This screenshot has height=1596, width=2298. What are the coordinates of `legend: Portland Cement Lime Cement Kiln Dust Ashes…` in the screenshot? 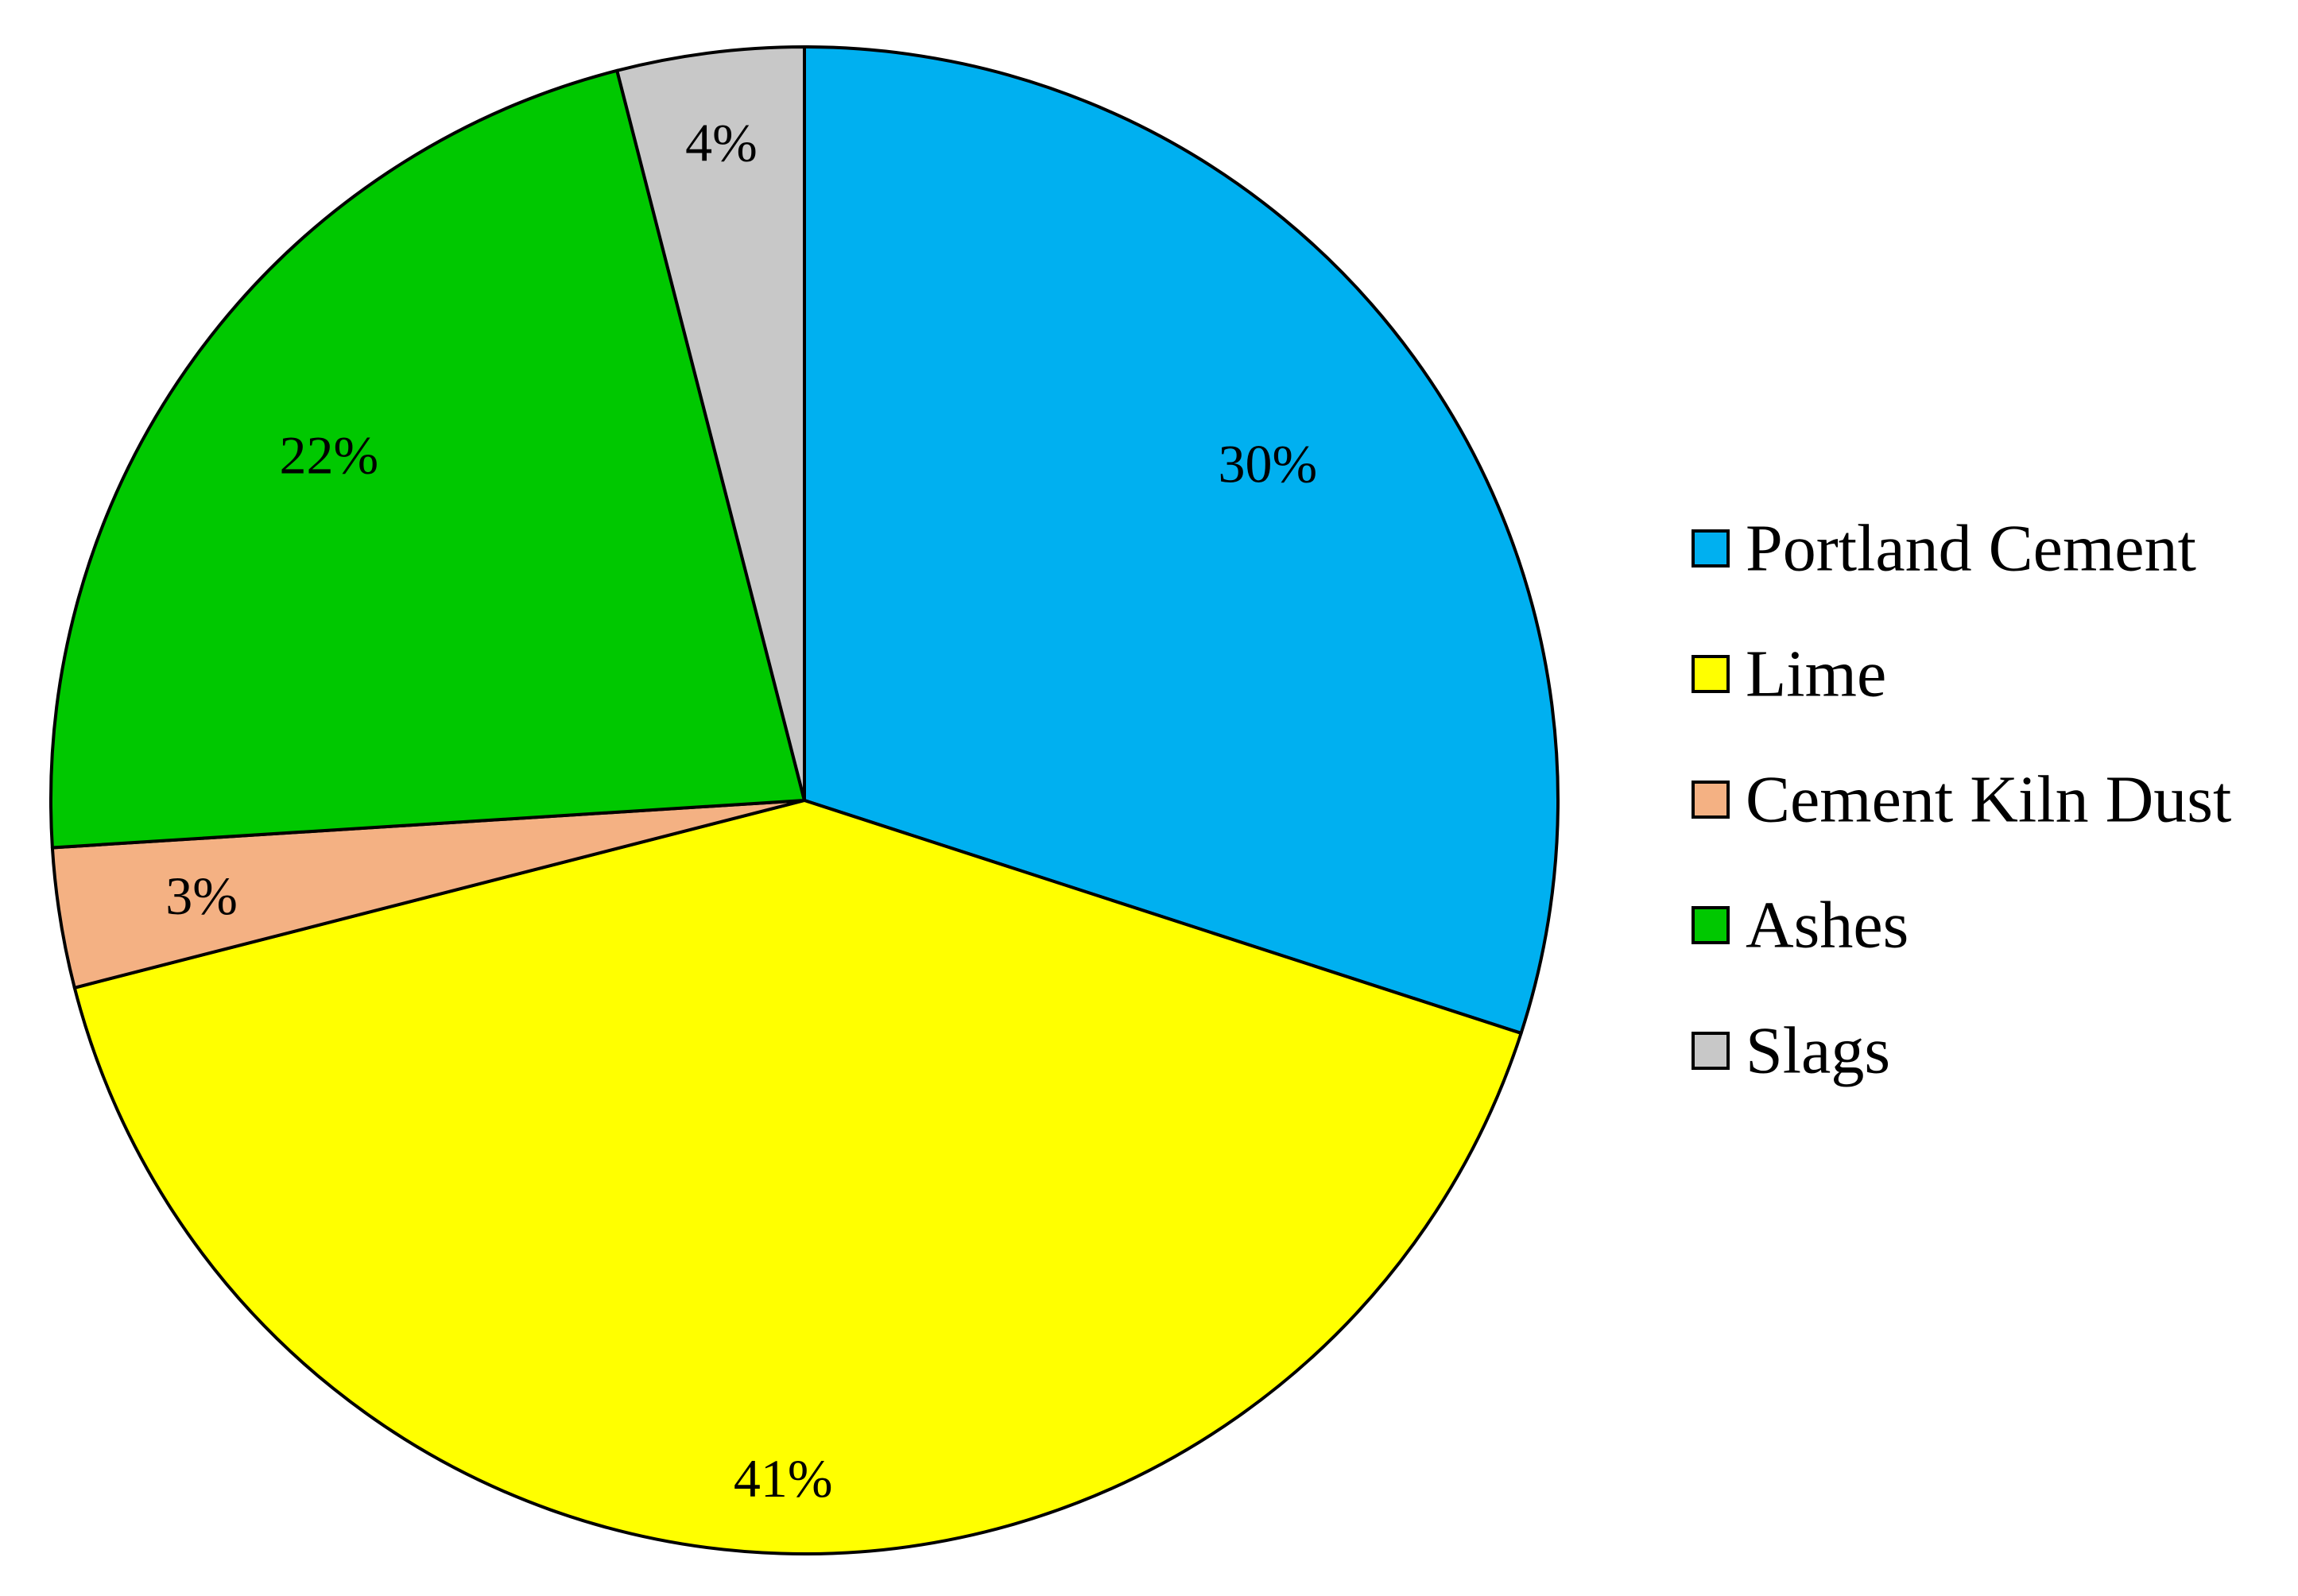 It's located at (1961, 800).